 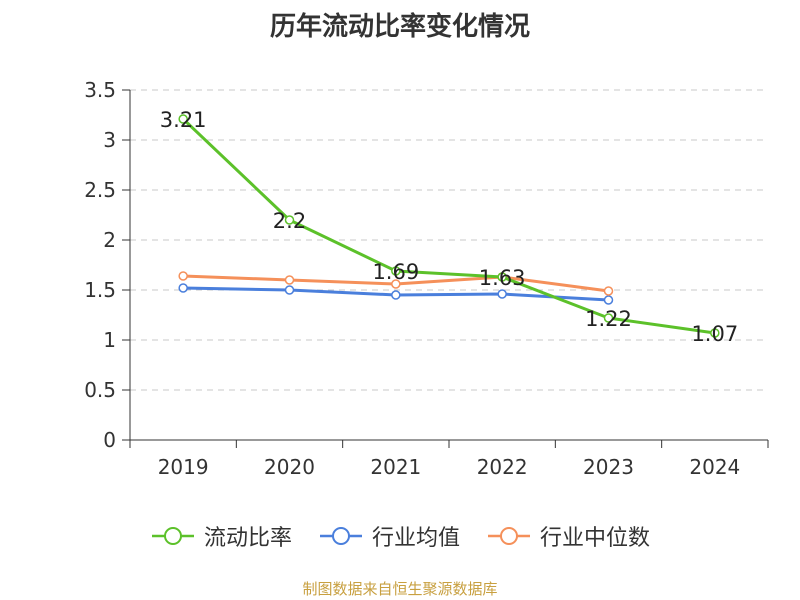 What do you see at coordinates (395, 467) in the screenshot?
I see `x-tick-label: 2021` at bounding box center [395, 467].